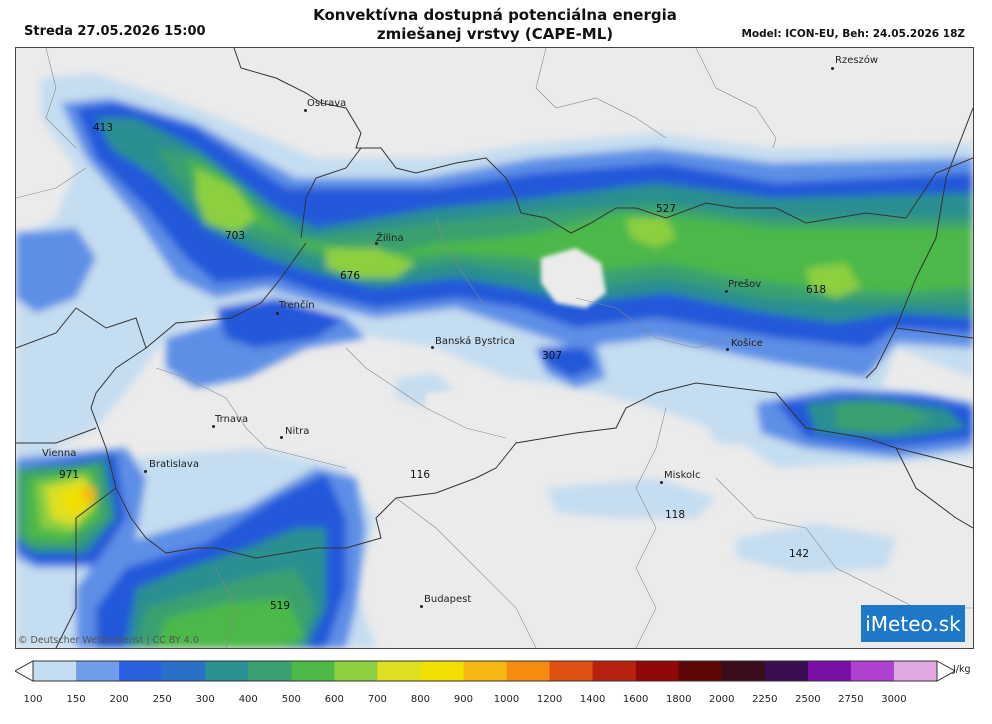  Describe the element at coordinates (506, 699) in the screenshot. I see `colorbar-tick-label: 1000` at that location.